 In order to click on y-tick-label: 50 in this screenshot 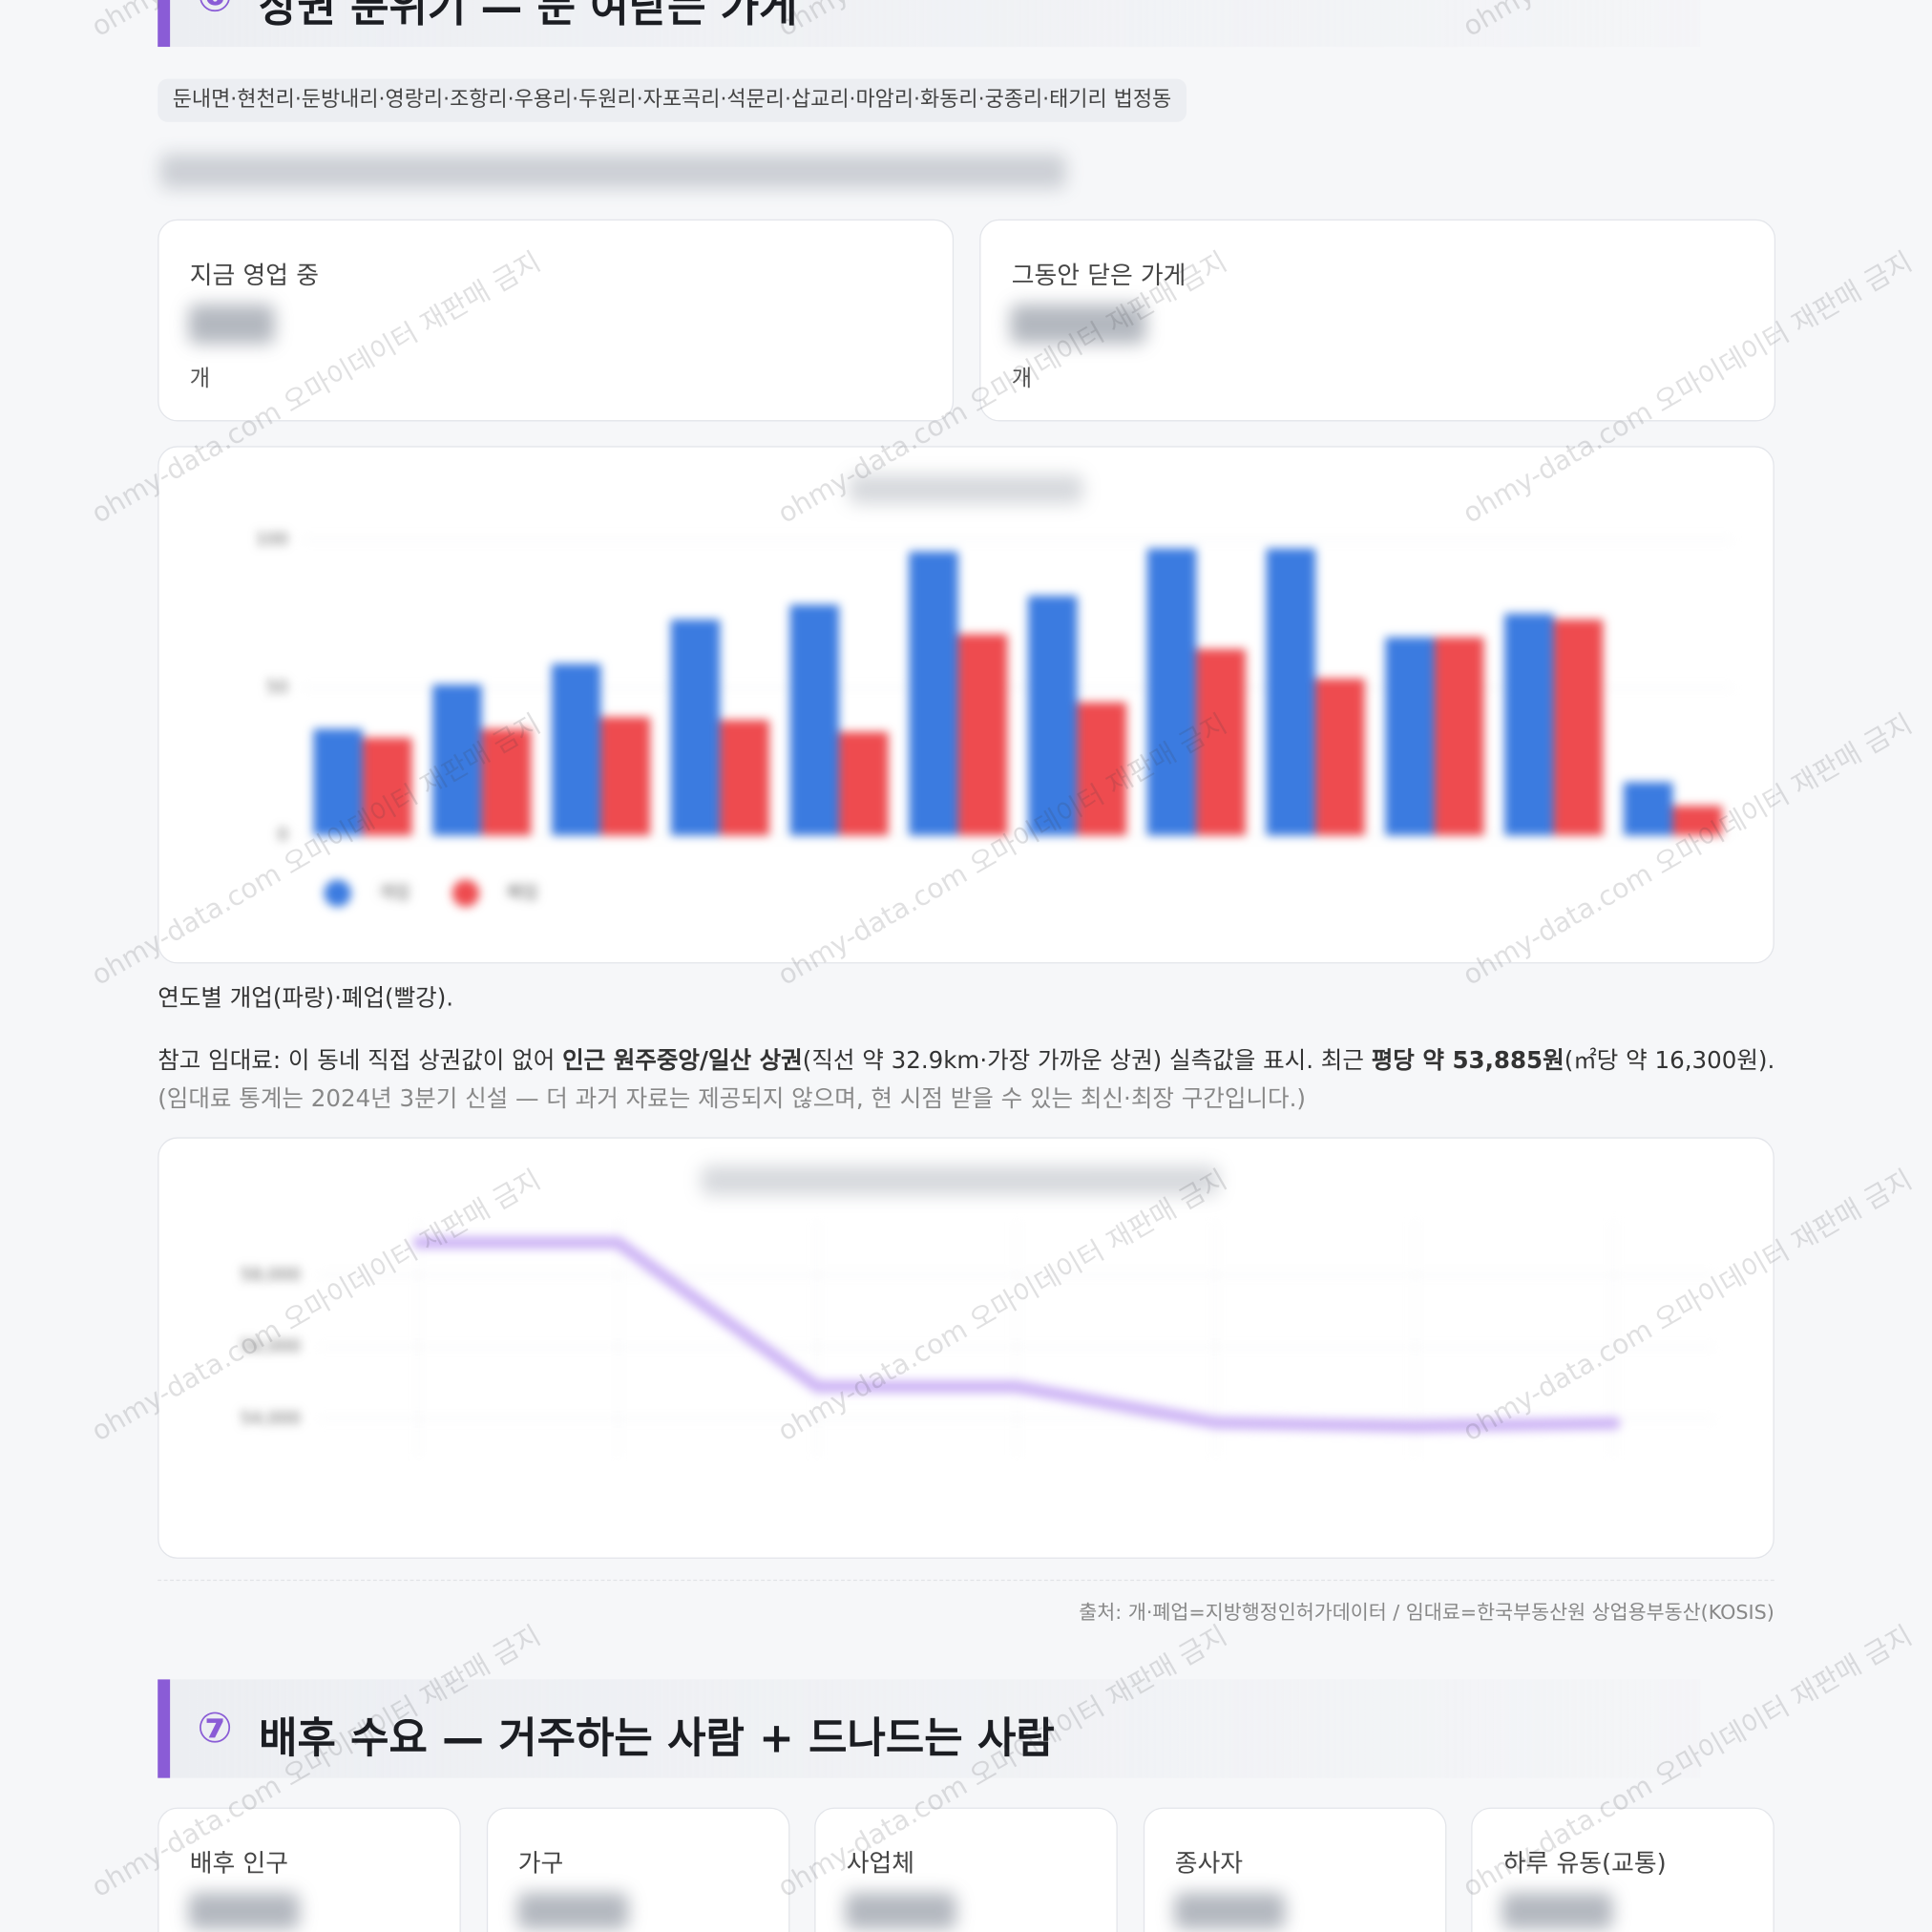, I will do `click(277, 687)`.